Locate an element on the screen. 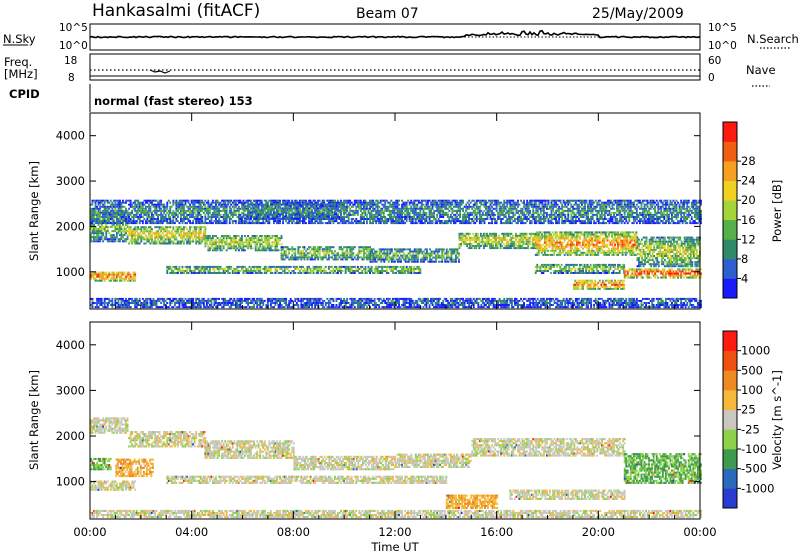 The height and width of the screenshot is (558, 800). freq-tick-right-top: 60 is located at coordinates (714, 61).